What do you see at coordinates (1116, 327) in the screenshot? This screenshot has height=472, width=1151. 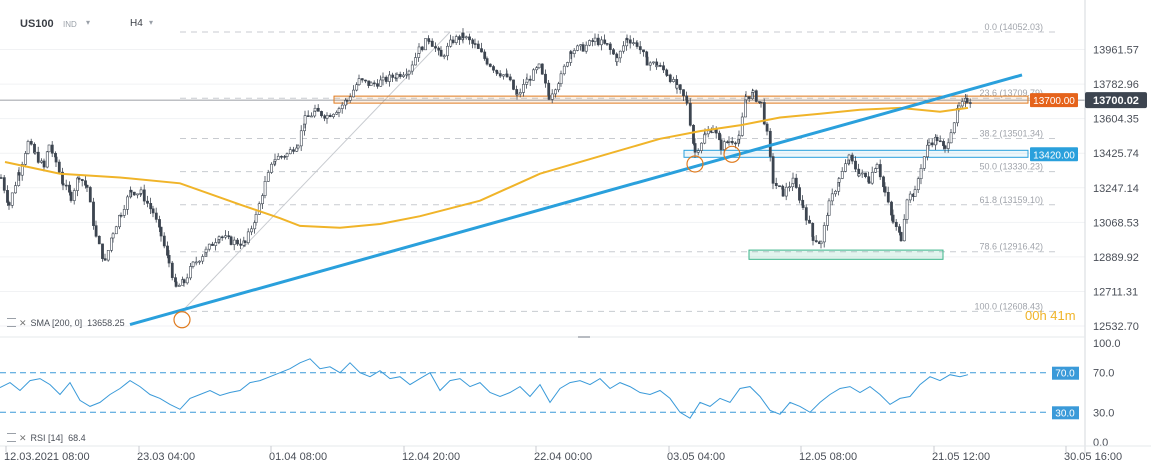 I see `y-tick-label: 12532.70` at bounding box center [1116, 327].